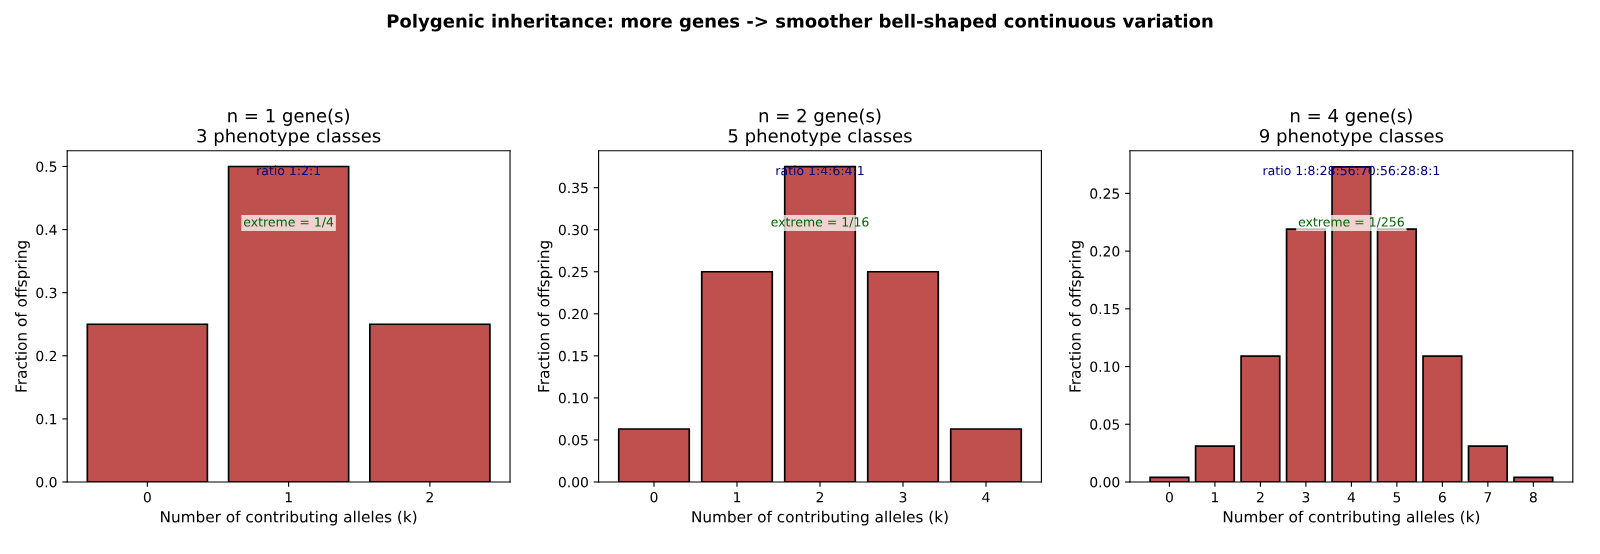 The height and width of the screenshot is (554, 1600). Describe the element at coordinates (573, 188) in the screenshot. I see `y-tick-label: 0.35` at that location.